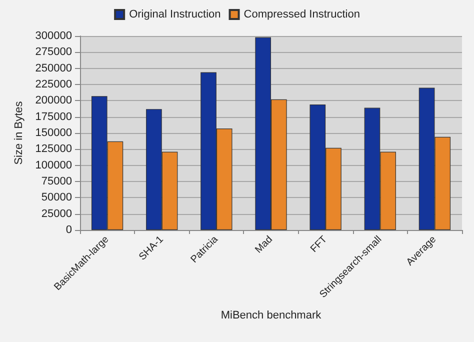  I want to click on y-tick-label: 100000, so click(53, 165).